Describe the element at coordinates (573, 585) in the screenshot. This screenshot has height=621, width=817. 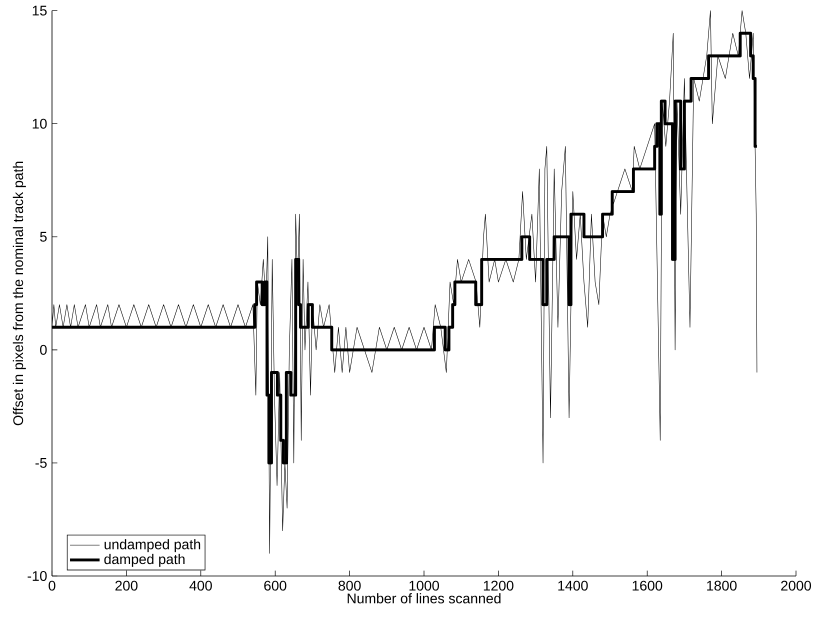
I see `x-tick-label: 1400` at that location.